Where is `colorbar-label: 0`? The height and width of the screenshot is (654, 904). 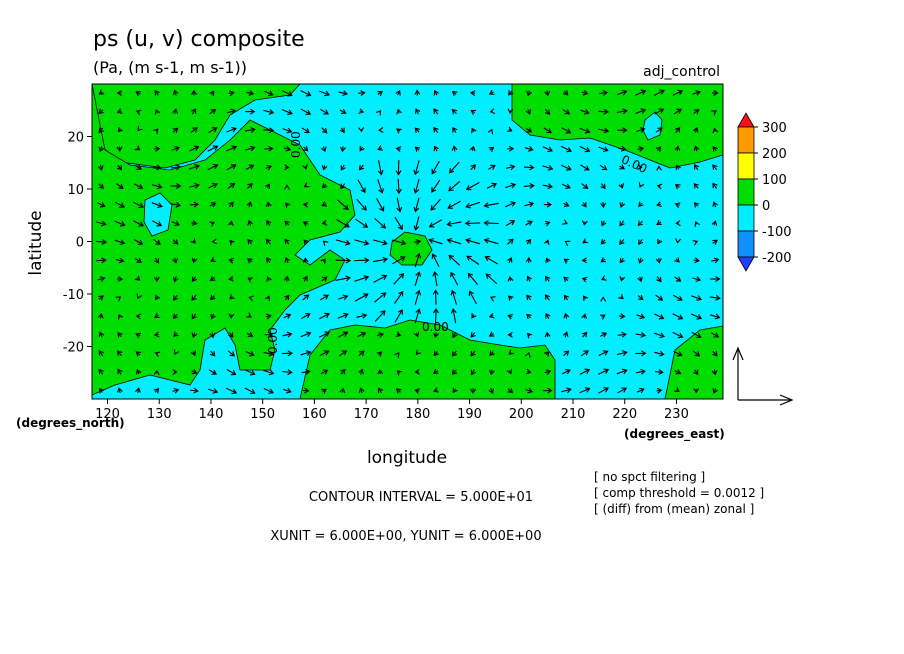
colorbar-label: 0 is located at coordinates (766, 206).